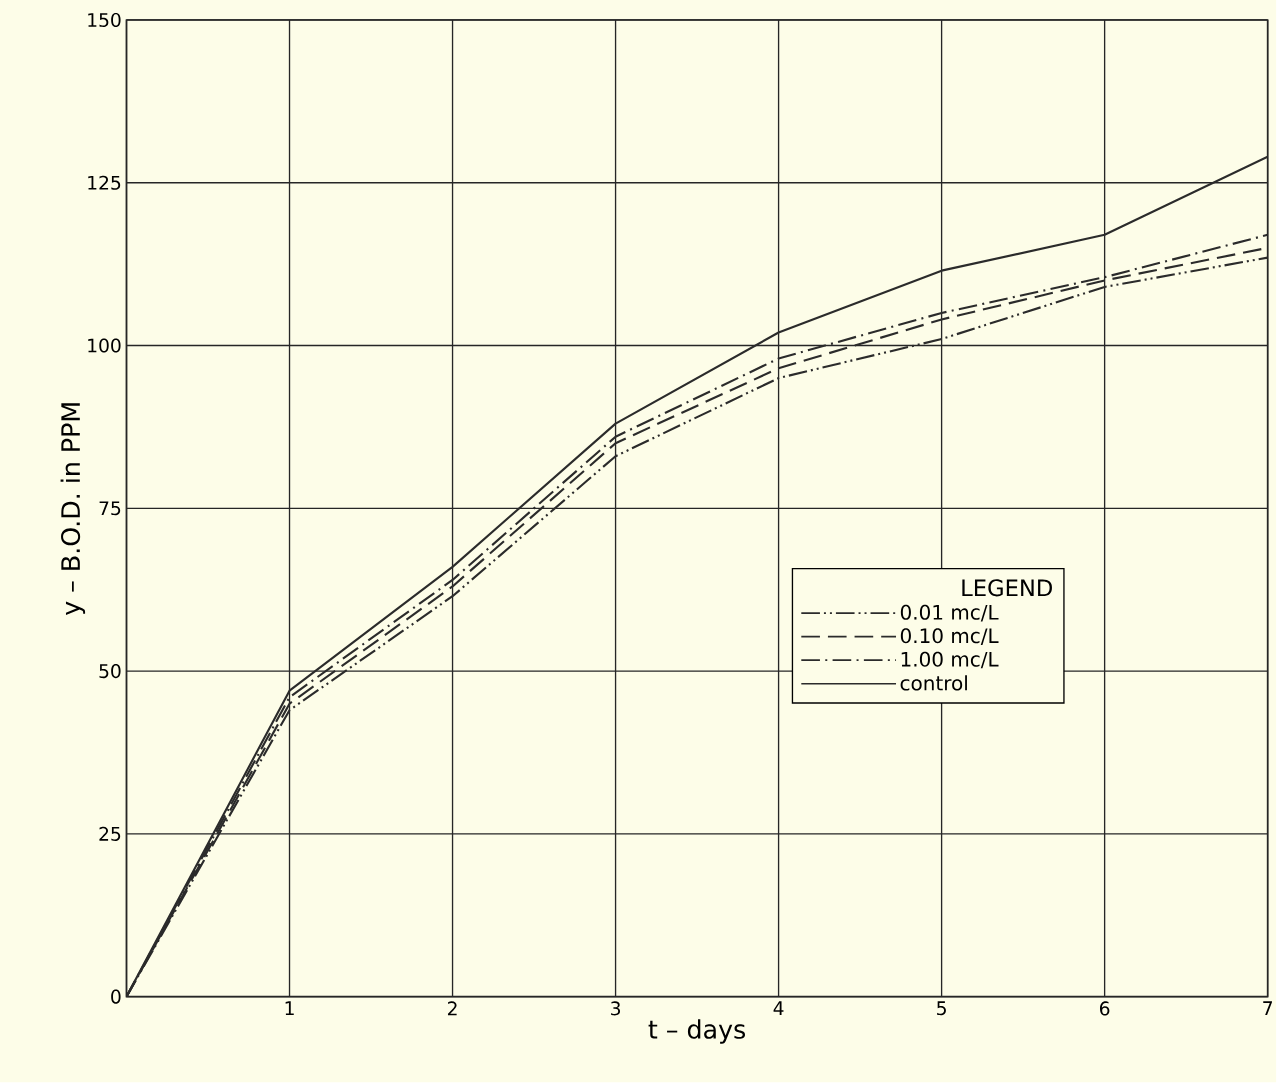  I want to click on legend-label: 0.01 mc/L, so click(949, 613).